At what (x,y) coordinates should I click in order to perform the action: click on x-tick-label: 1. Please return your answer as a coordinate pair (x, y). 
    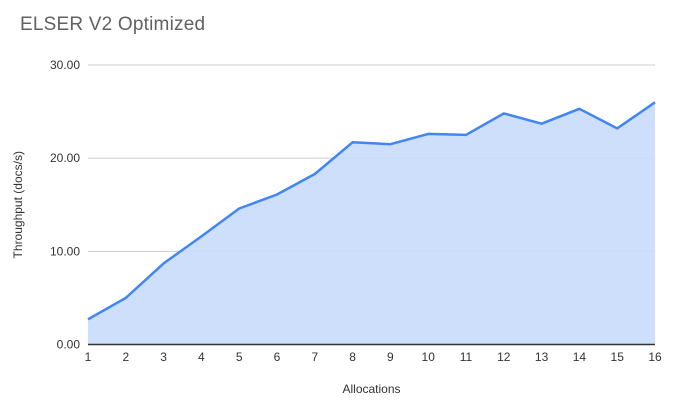
    Looking at the image, I should click on (88, 357).